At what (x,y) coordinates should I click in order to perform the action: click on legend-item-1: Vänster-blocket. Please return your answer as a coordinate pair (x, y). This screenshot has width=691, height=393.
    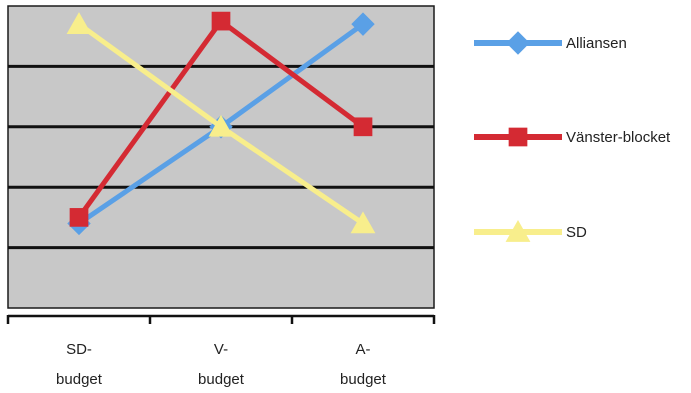
    Looking at the image, I should click on (572, 137).